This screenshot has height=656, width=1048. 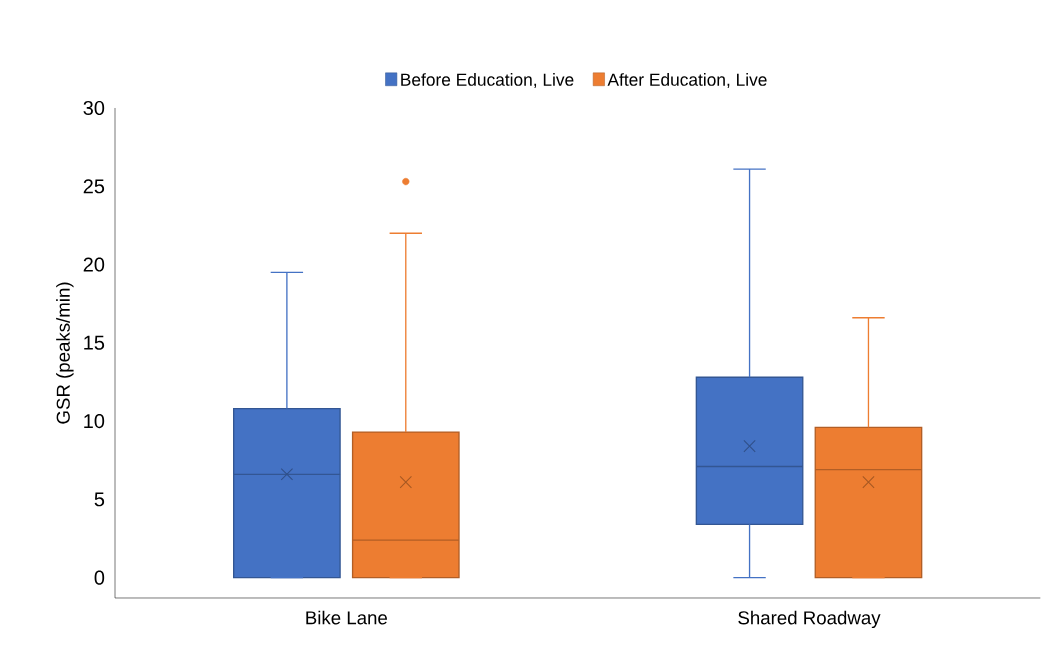 I want to click on y-tick-label: 10, so click(x=94, y=421).